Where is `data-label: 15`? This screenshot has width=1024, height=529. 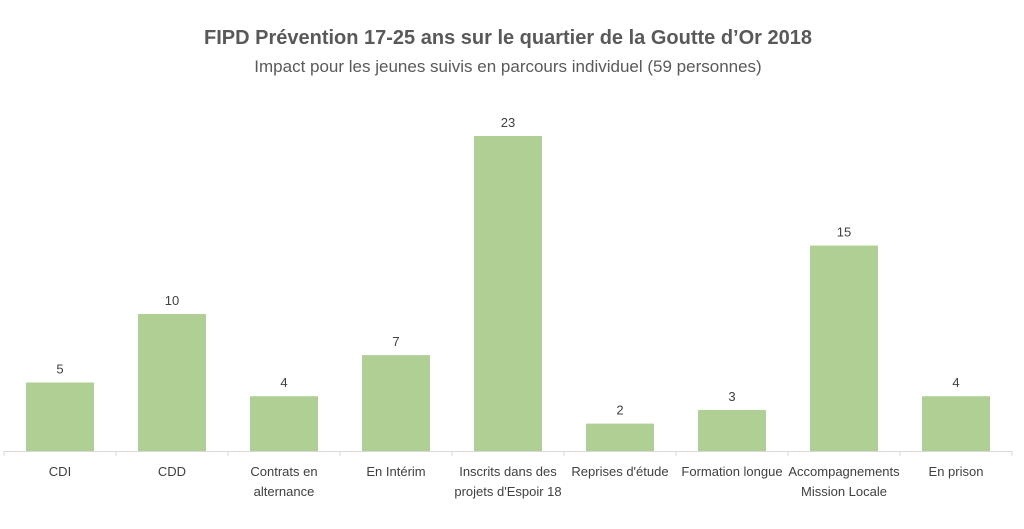 data-label: 15 is located at coordinates (844, 232).